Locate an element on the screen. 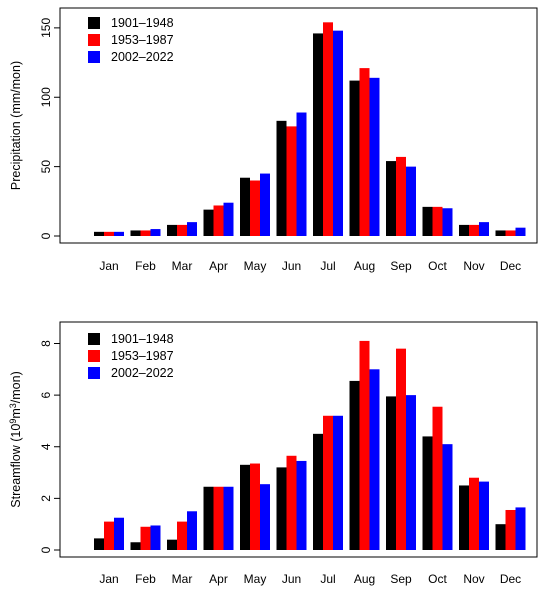  x-category-label: Feb is located at coordinates (145, 266).